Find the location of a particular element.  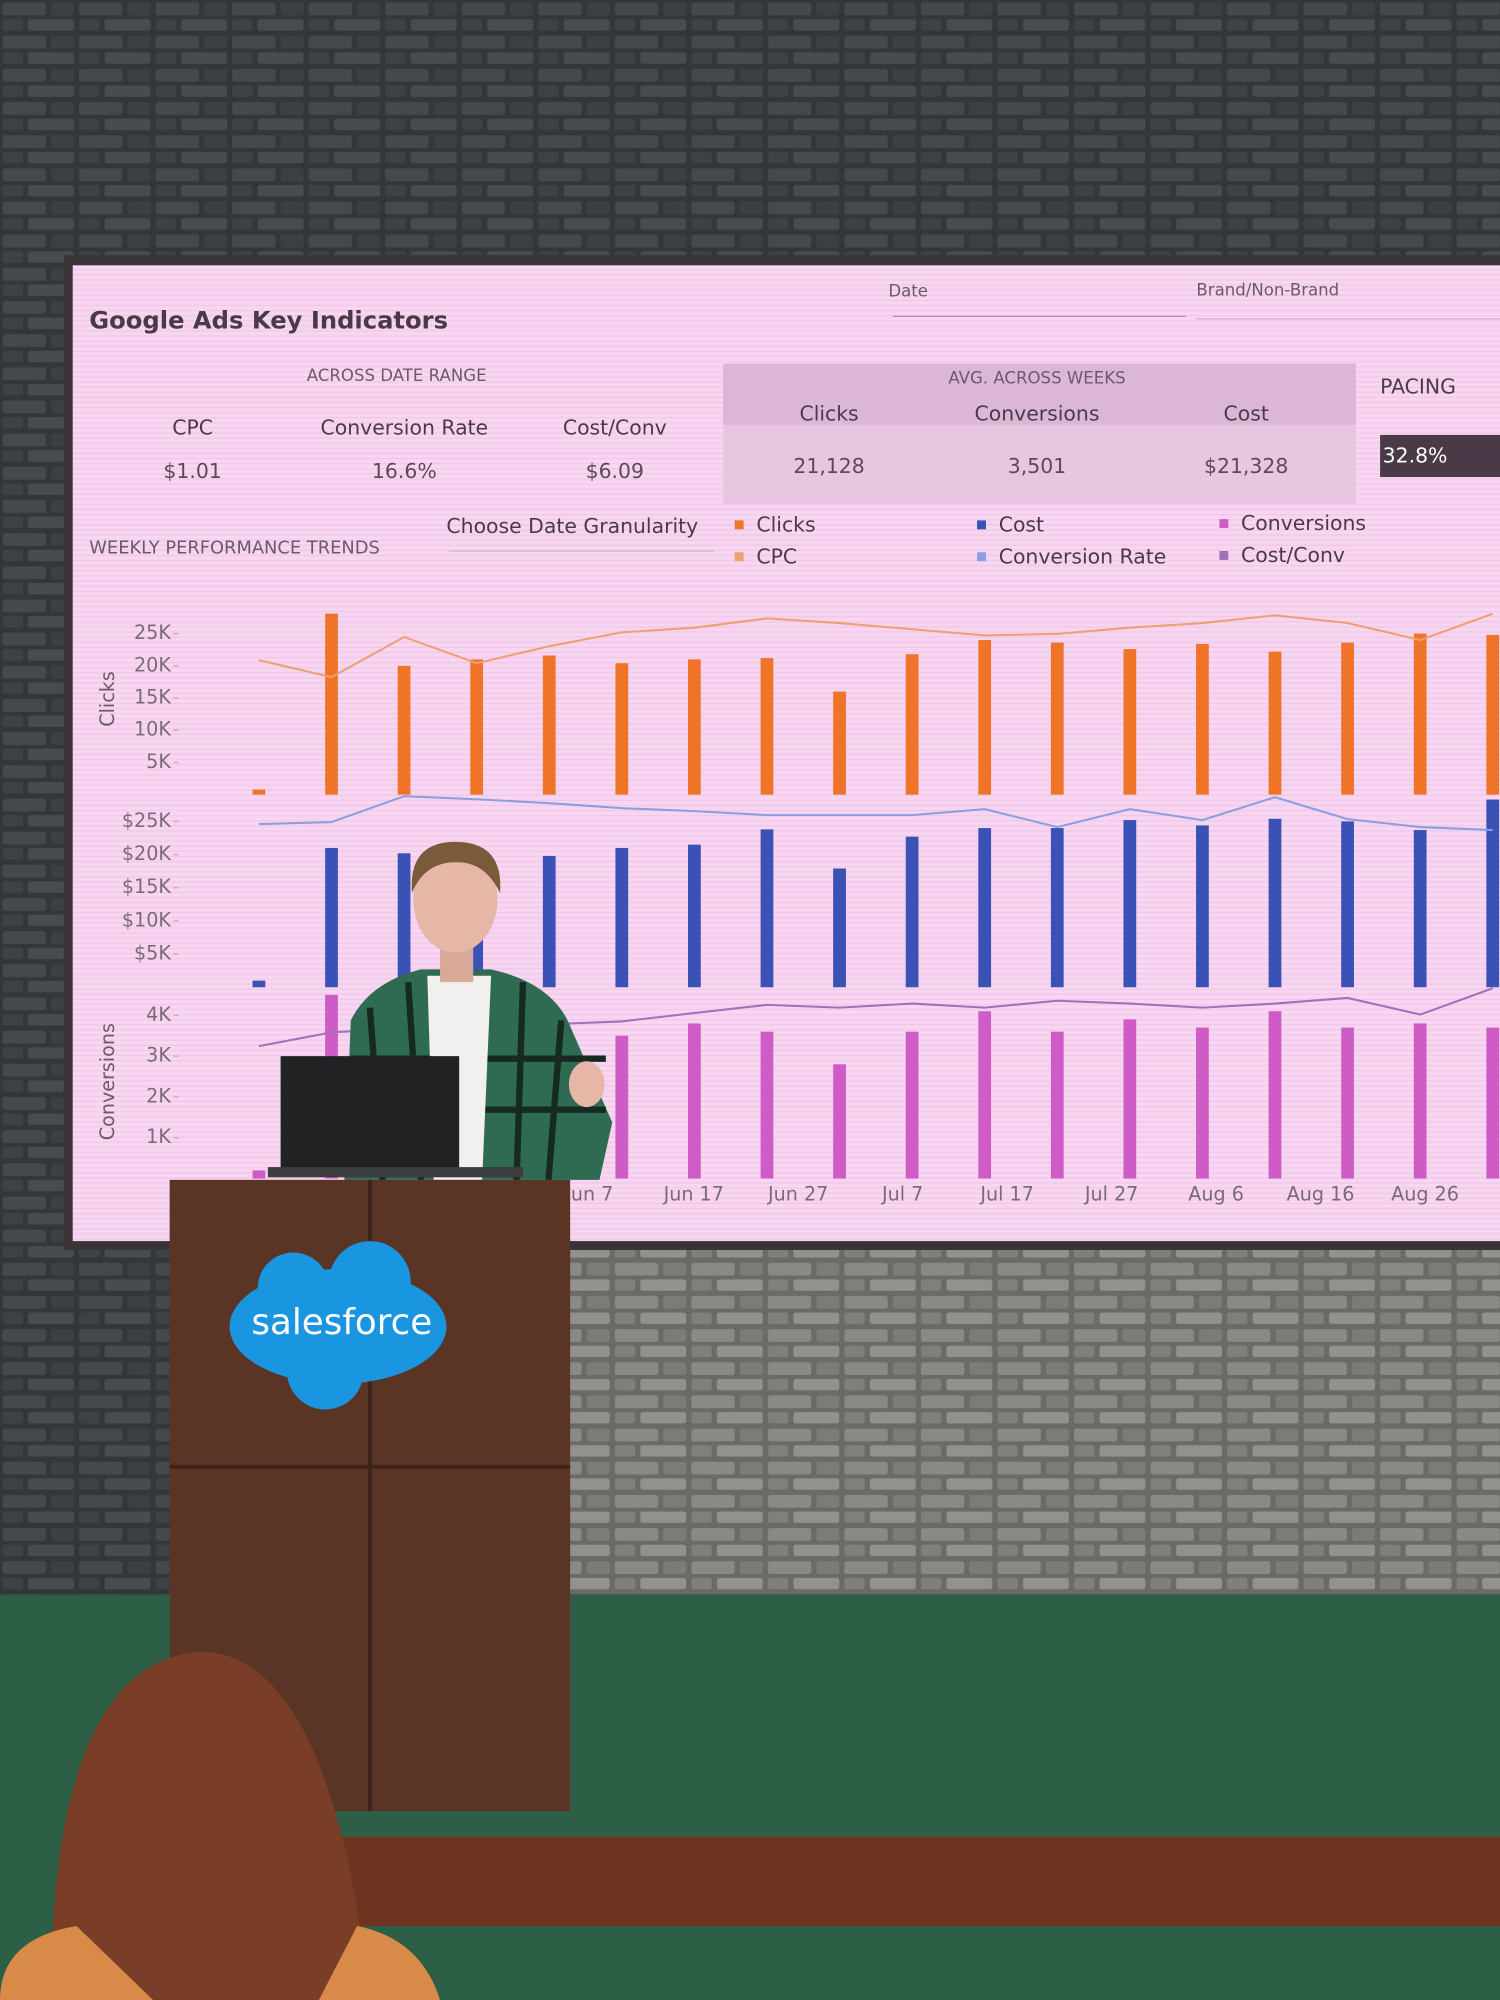

kpi-value: 16.6% is located at coordinates (404, 471).